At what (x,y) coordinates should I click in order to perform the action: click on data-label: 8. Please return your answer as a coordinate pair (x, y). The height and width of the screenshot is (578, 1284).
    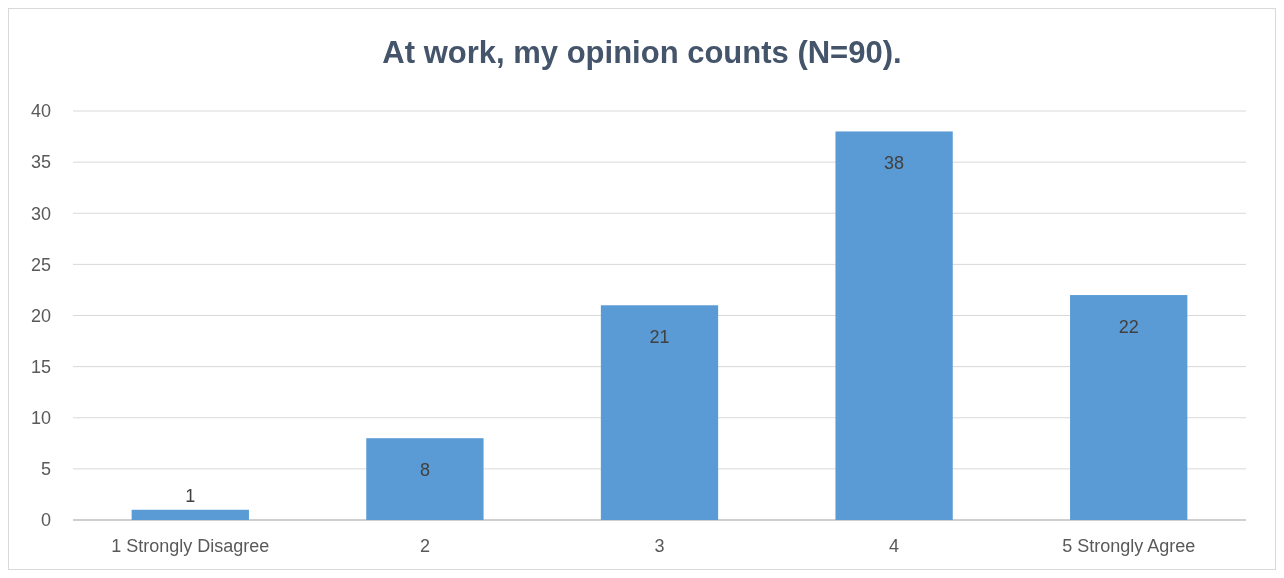
    Looking at the image, I should click on (424, 470).